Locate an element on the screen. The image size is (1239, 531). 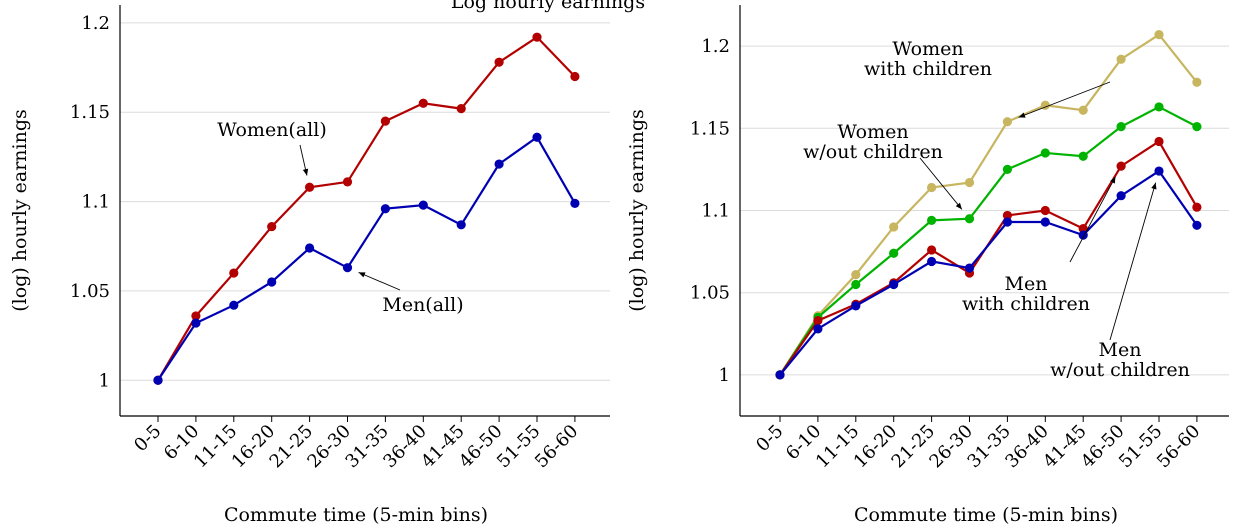
series-annotation: Women with children is located at coordinates (928, 59).